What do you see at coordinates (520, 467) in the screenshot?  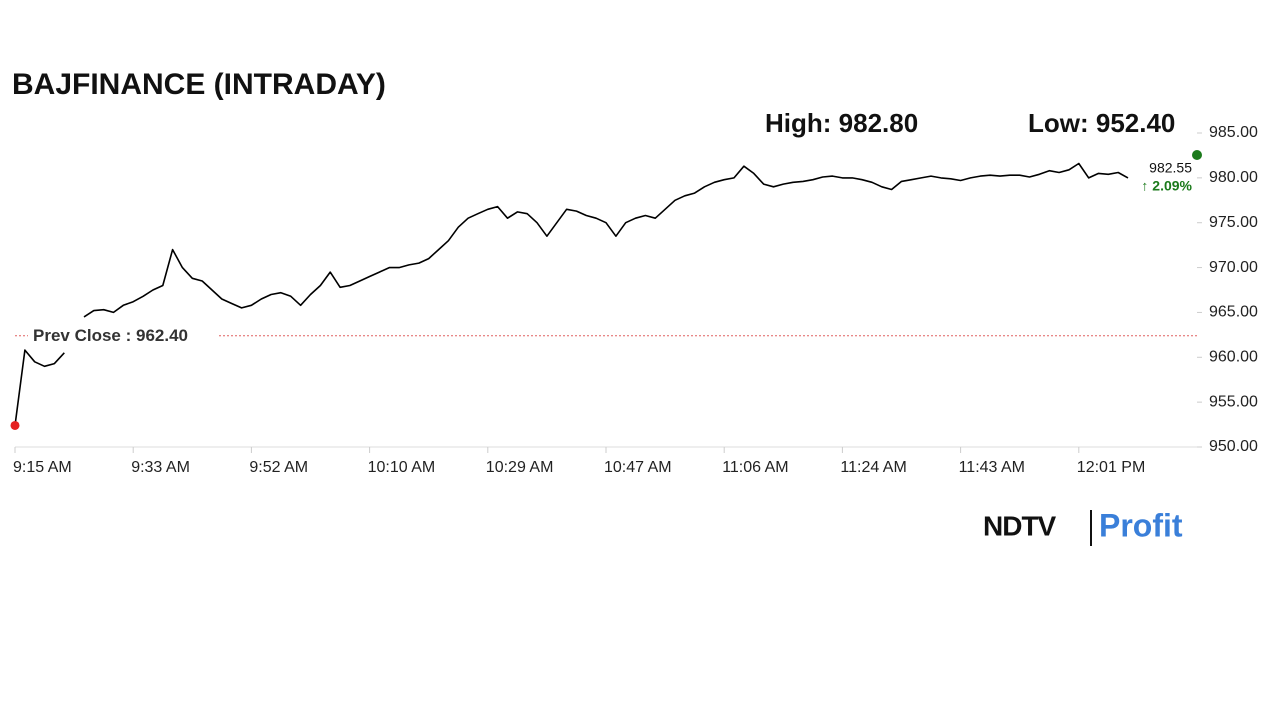 I see `x-tick-label: 10:29 AM` at bounding box center [520, 467].